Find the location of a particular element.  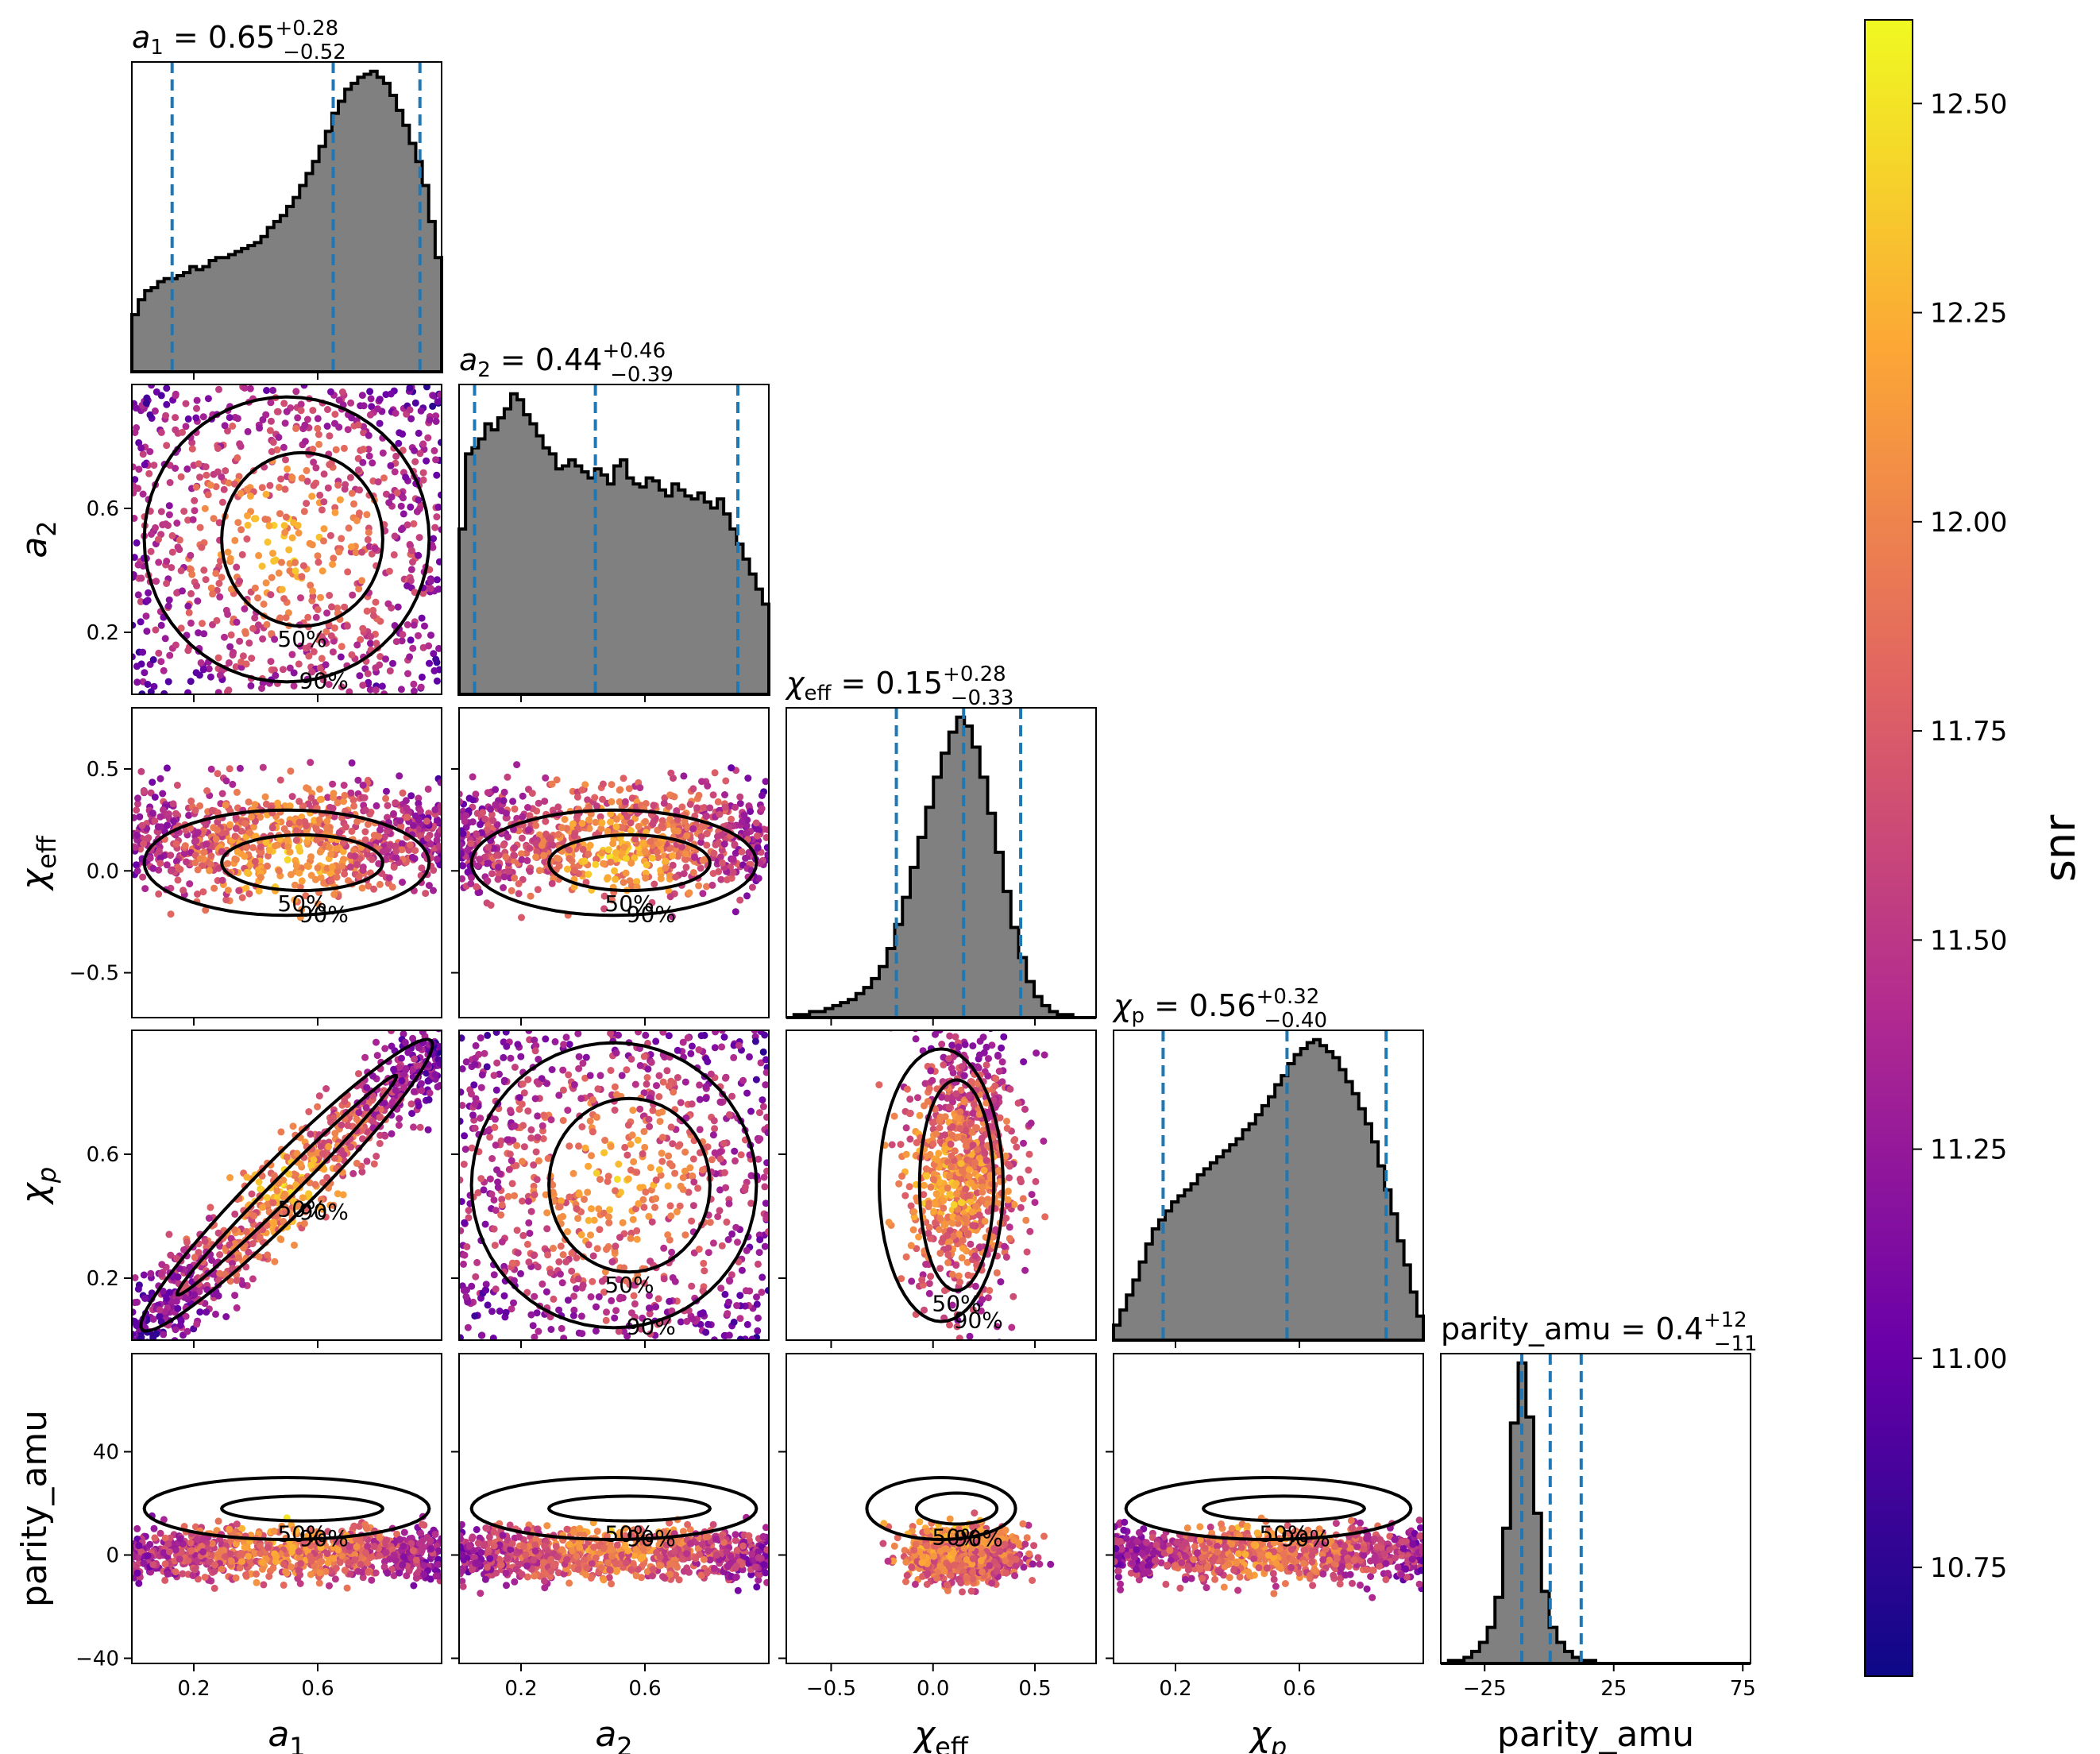

hist-title-a1: a1 = 0.65+0.28 −0.52 is located at coordinates (239, 40).